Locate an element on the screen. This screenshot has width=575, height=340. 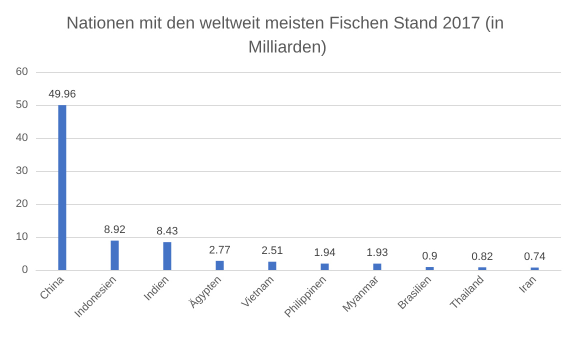
y-tick-label: 20 is located at coordinates (22, 204).